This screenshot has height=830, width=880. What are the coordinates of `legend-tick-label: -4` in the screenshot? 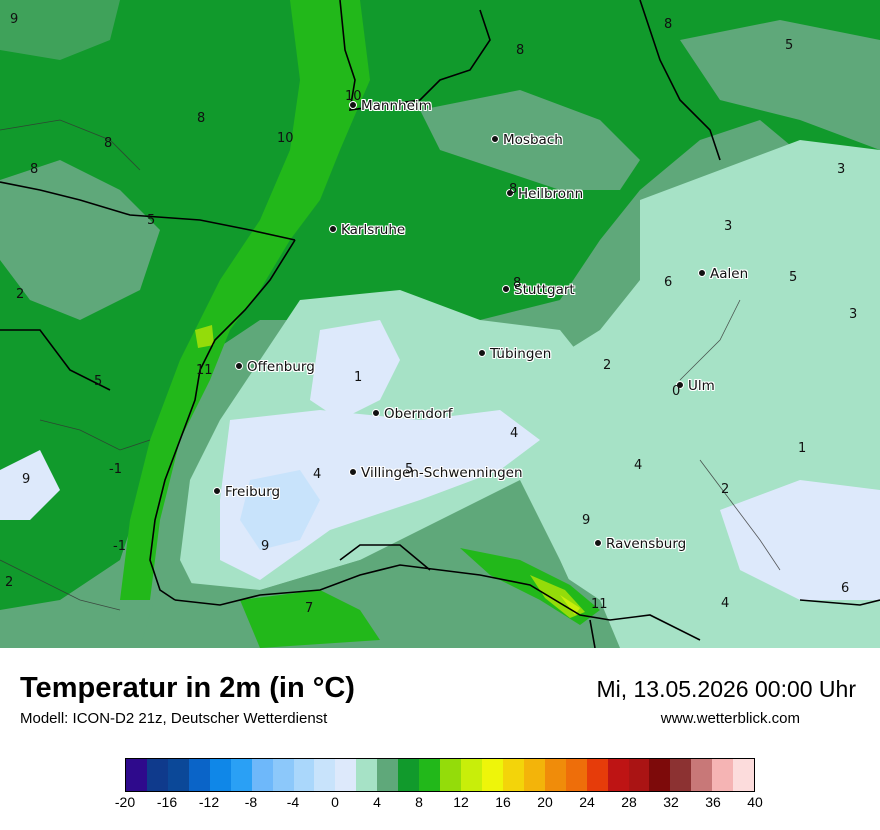 It's located at (293, 802).